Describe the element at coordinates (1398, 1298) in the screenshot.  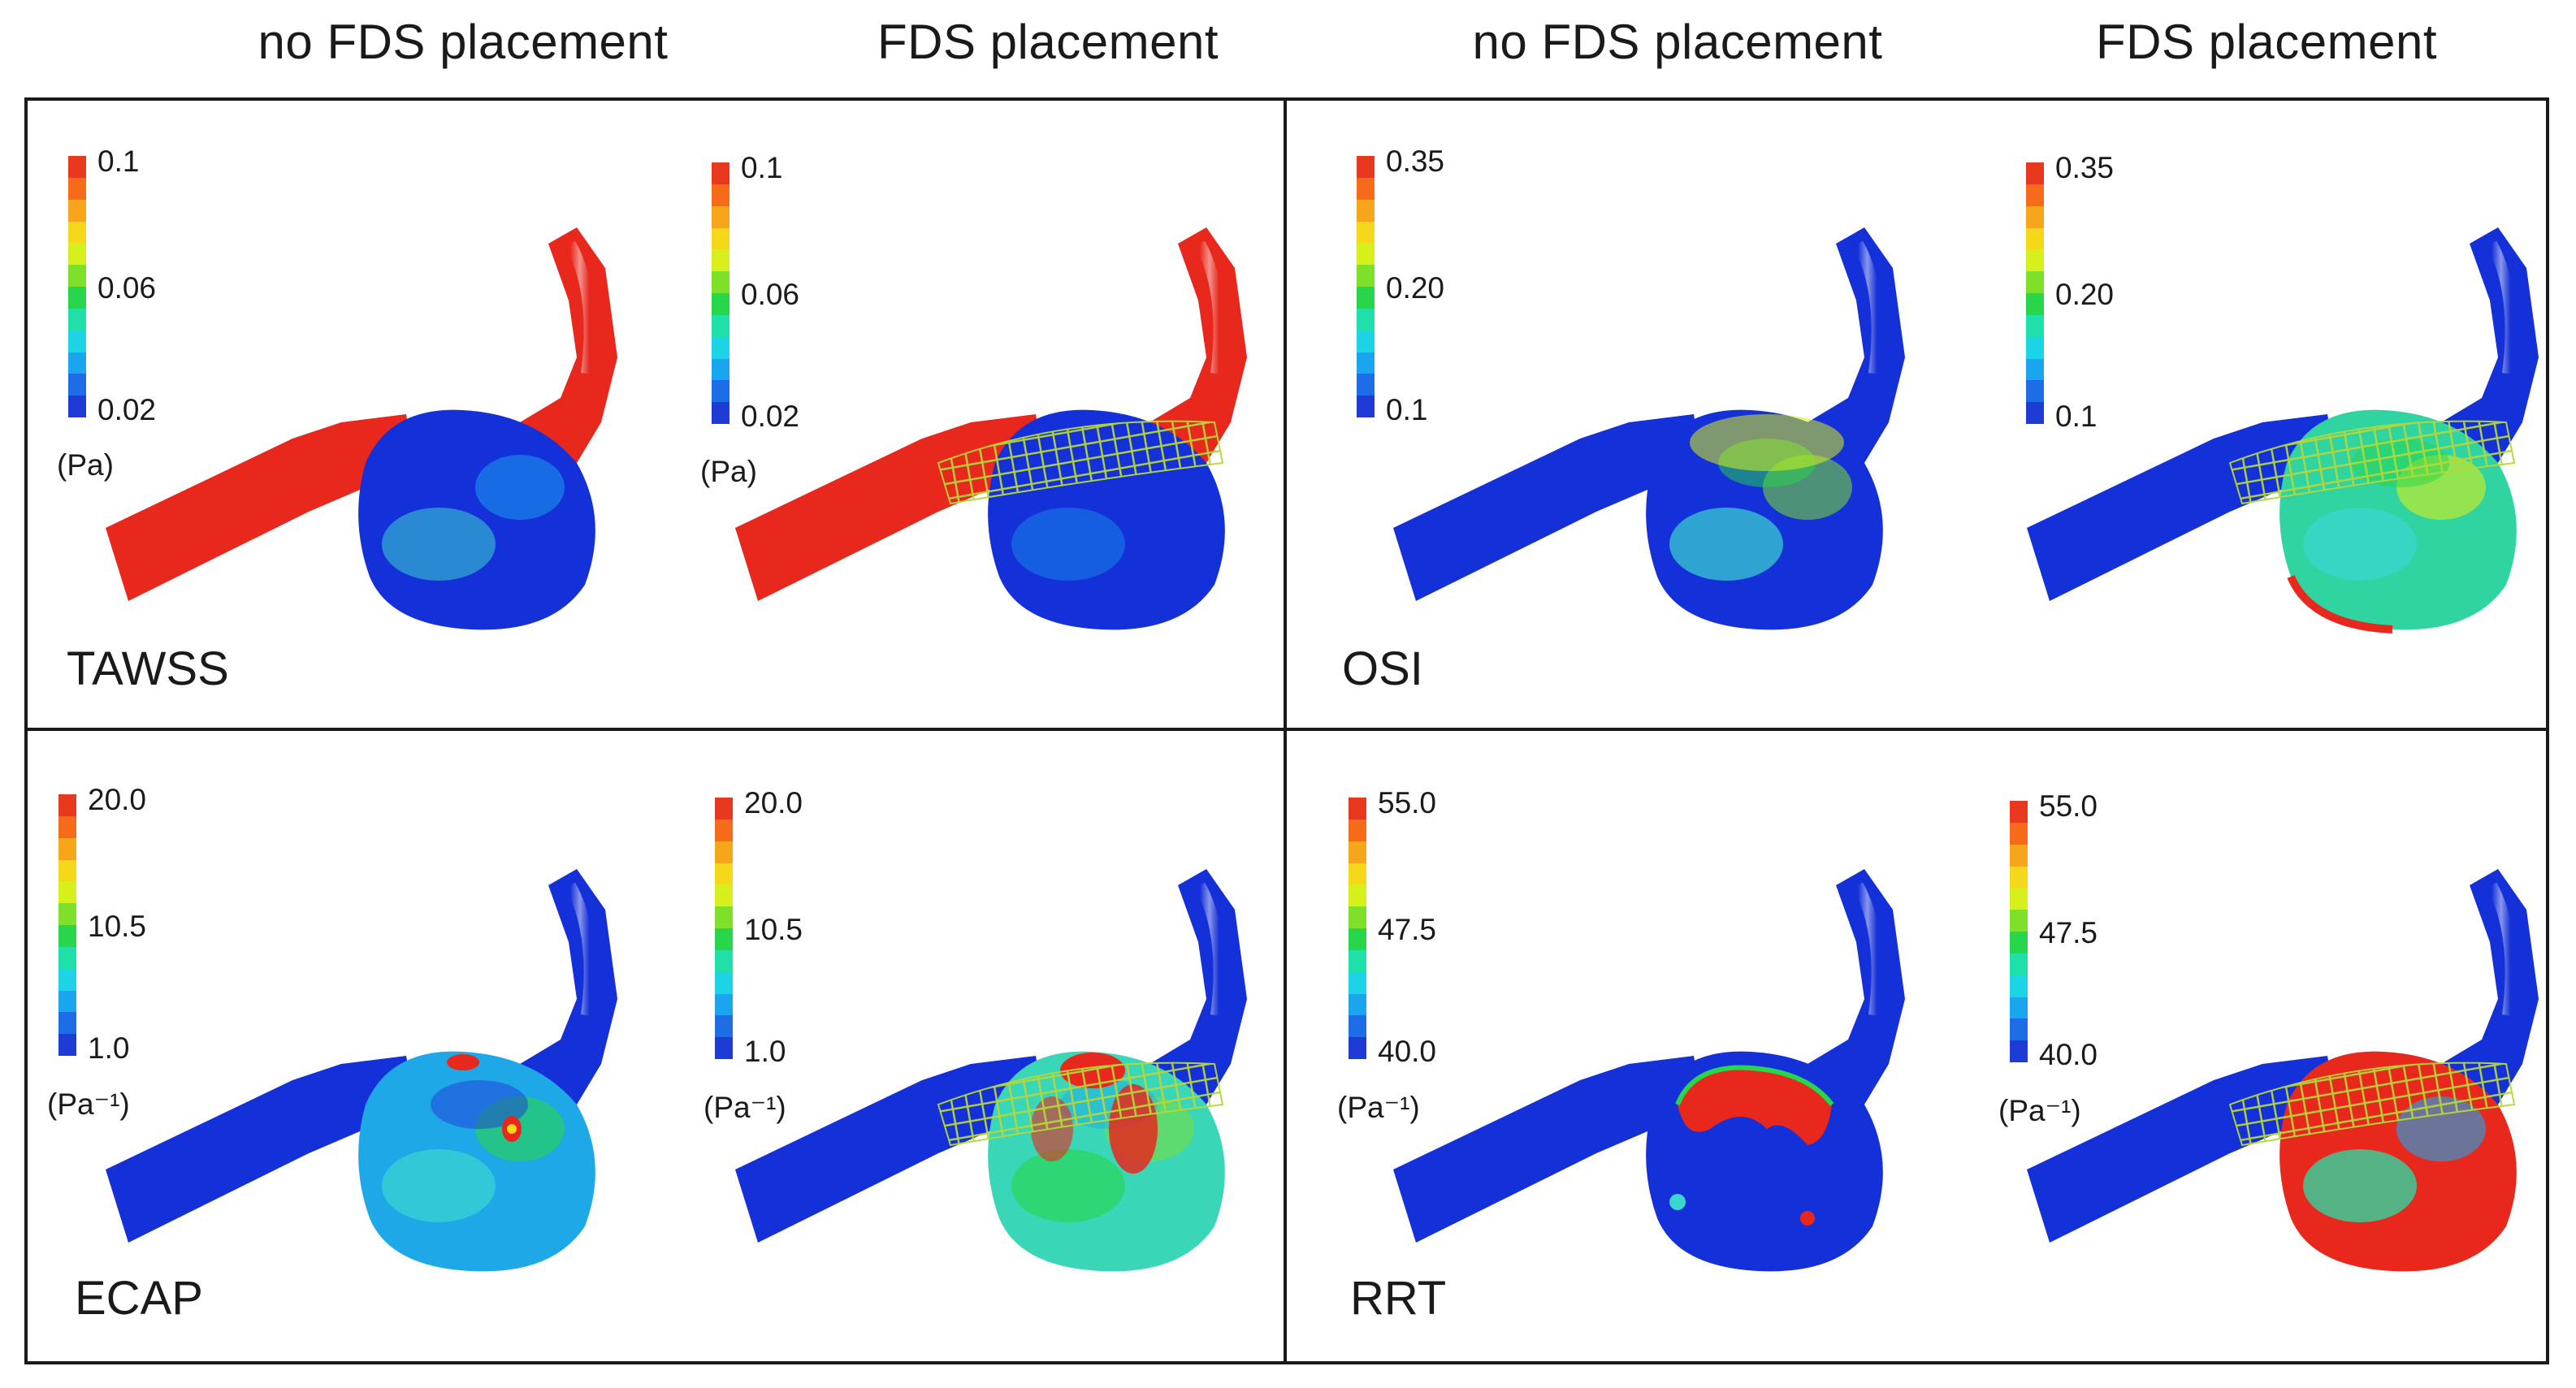
I see `label-rrt: RRT` at that location.